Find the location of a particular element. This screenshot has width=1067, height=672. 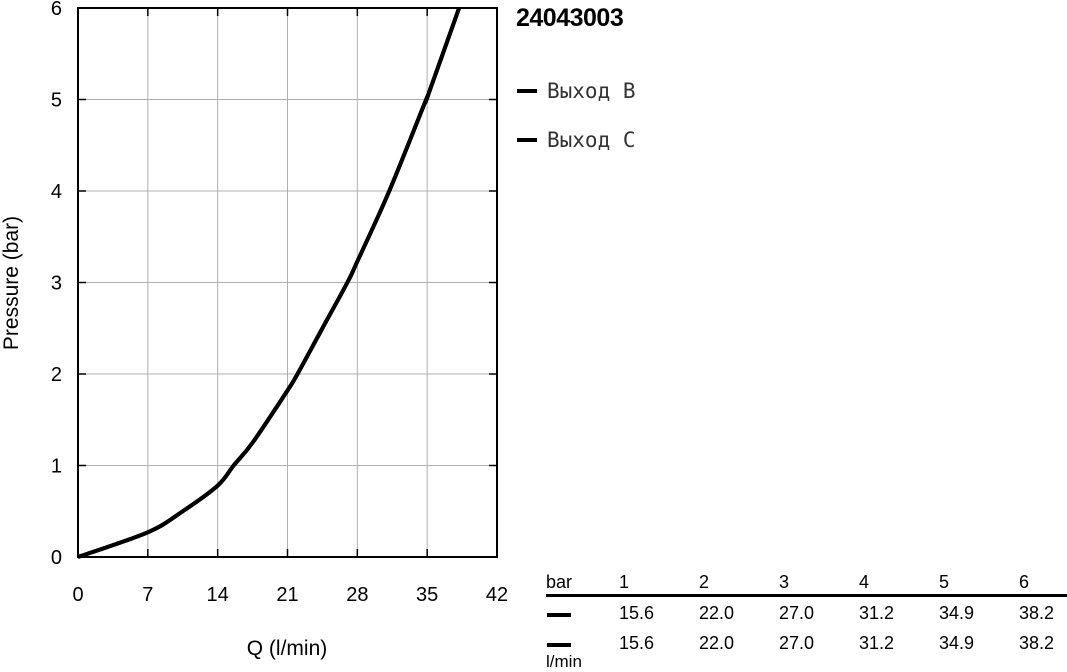

y-axis-title: Pressure (bar) is located at coordinates (11, 283).